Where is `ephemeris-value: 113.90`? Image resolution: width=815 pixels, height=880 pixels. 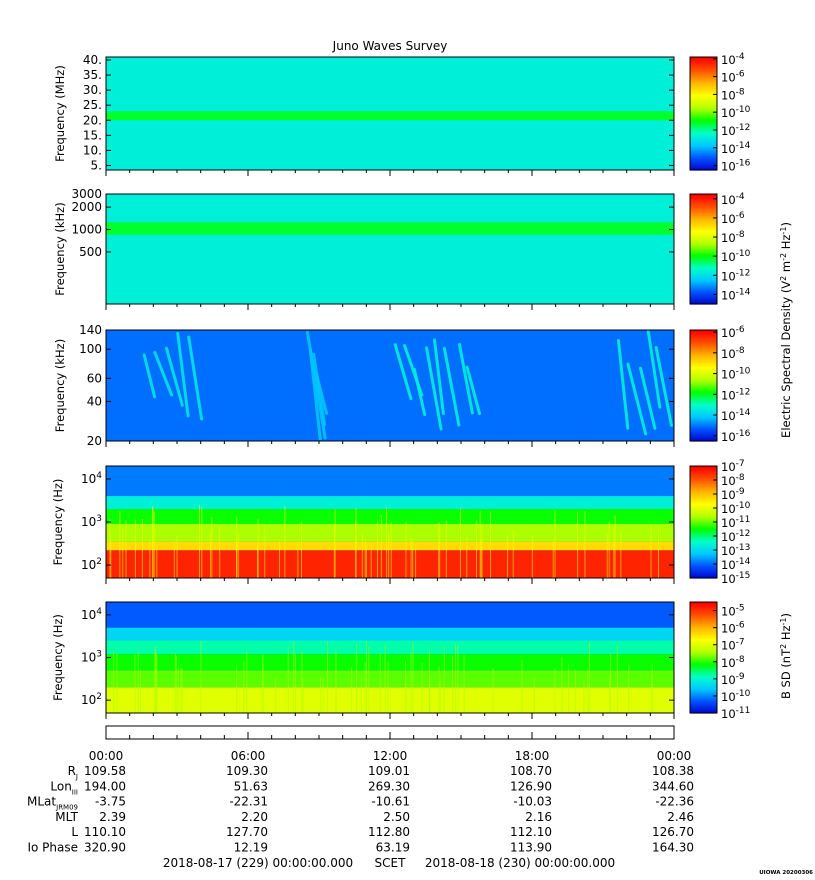 ephemeris-value: 113.90 is located at coordinates (531, 848).